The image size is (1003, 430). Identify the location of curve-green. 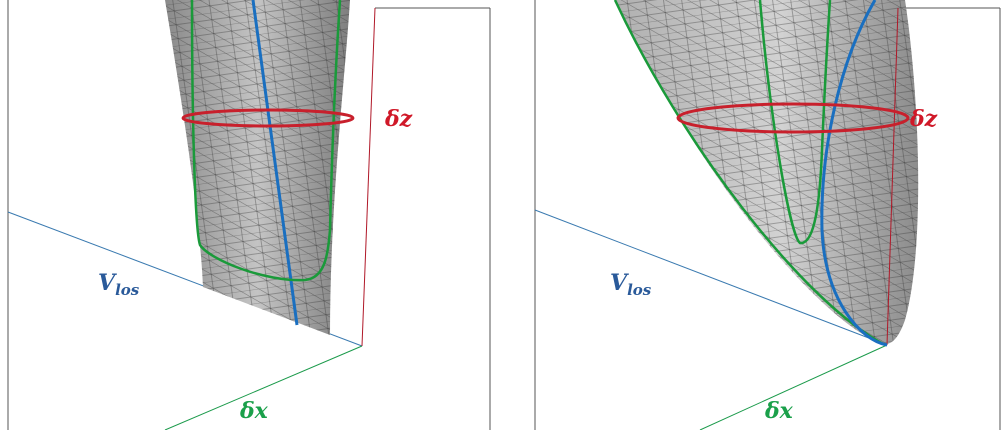
(795, 122).